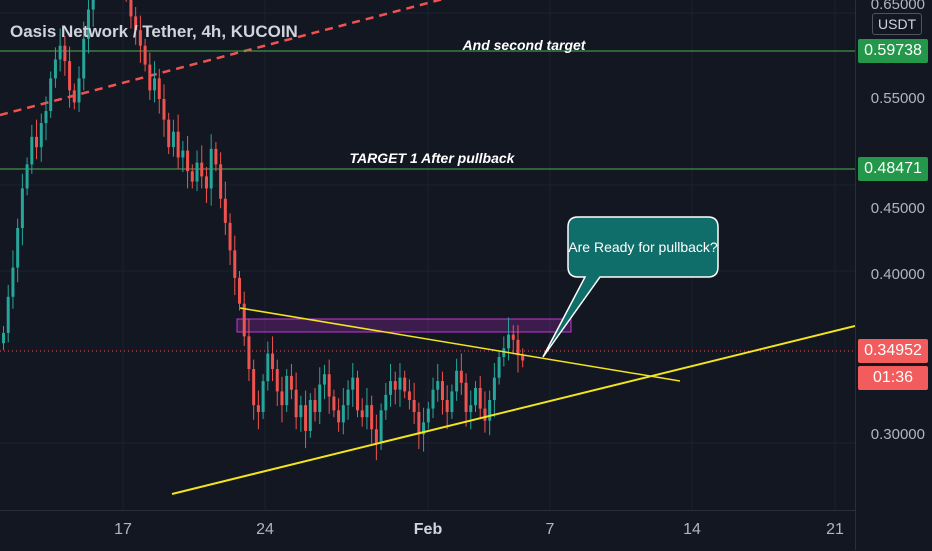 The width and height of the screenshot is (932, 551). What do you see at coordinates (893, 51) in the screenshot?
I see `second-target-price-tag: 0.59738` at bounding box center [893, 51].